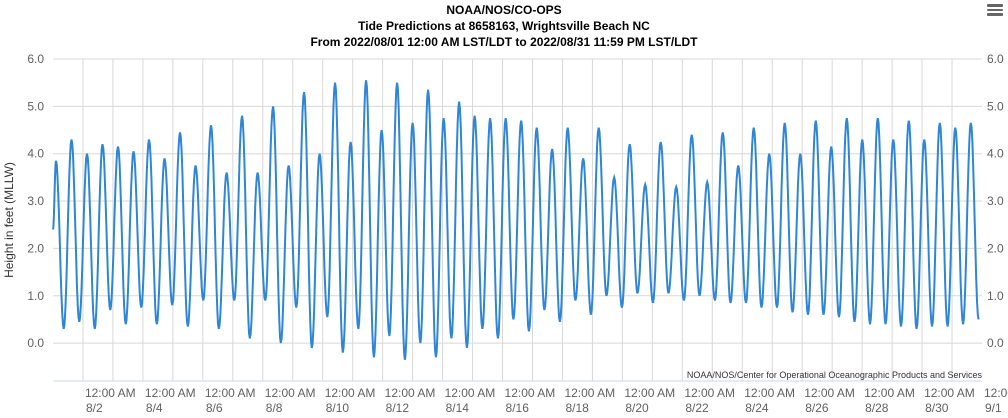 The width and height of the screenshot is (1008, 418). What do you see at coordinates (817, 408) in the screenshot?
I see `x-tick-date: 8/26` at bounding box center [817, 408].